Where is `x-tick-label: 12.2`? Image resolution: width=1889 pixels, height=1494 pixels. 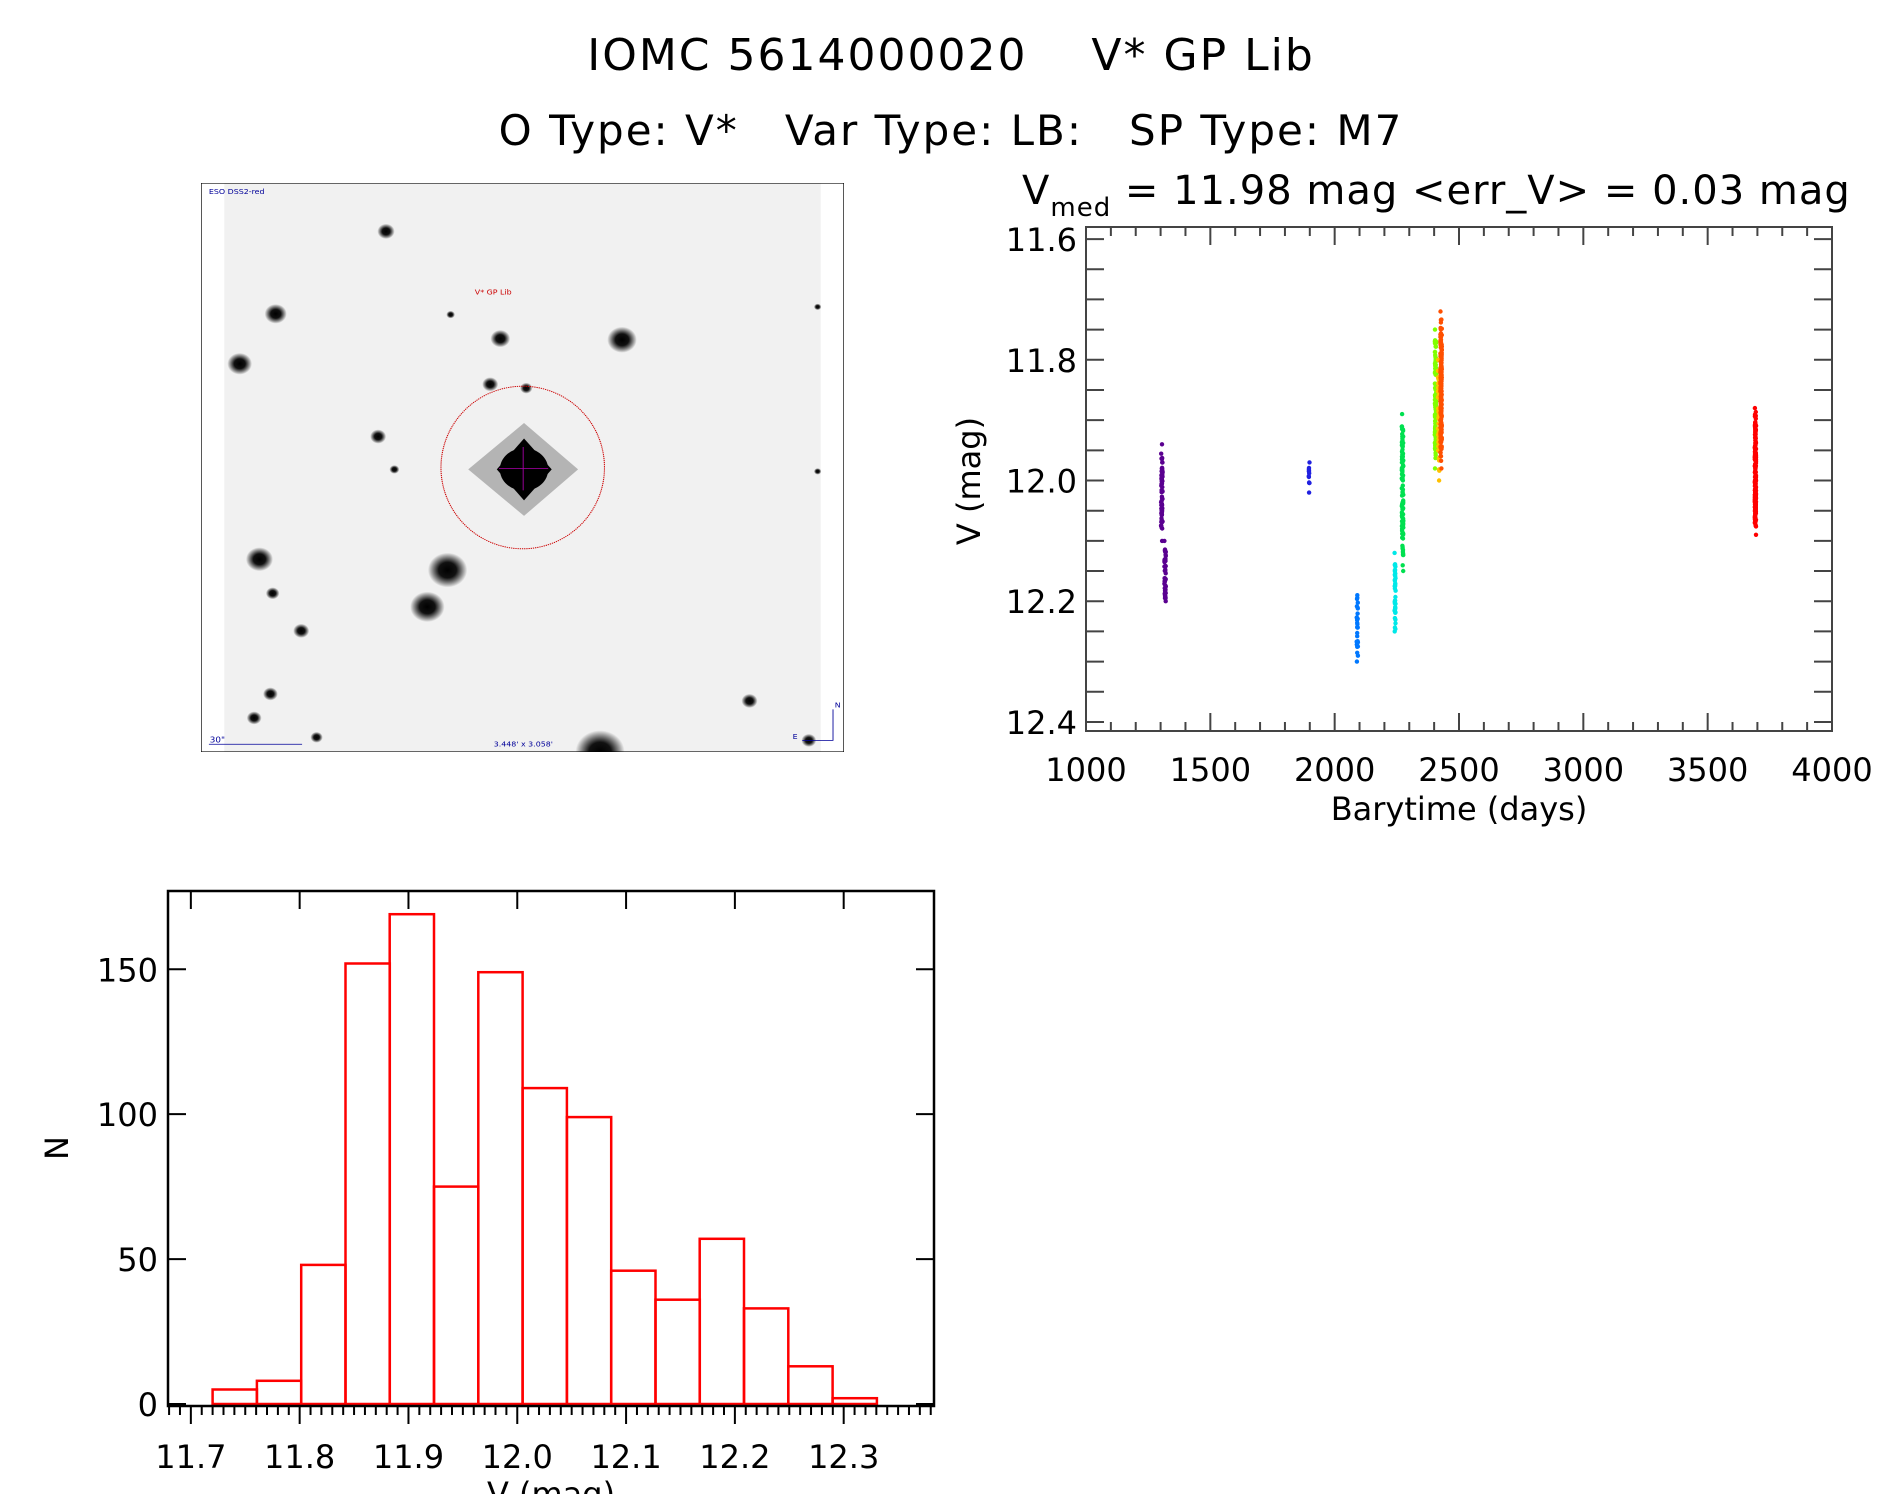
x-tick-label: 12.2 is located at coordinates (734, 1457).